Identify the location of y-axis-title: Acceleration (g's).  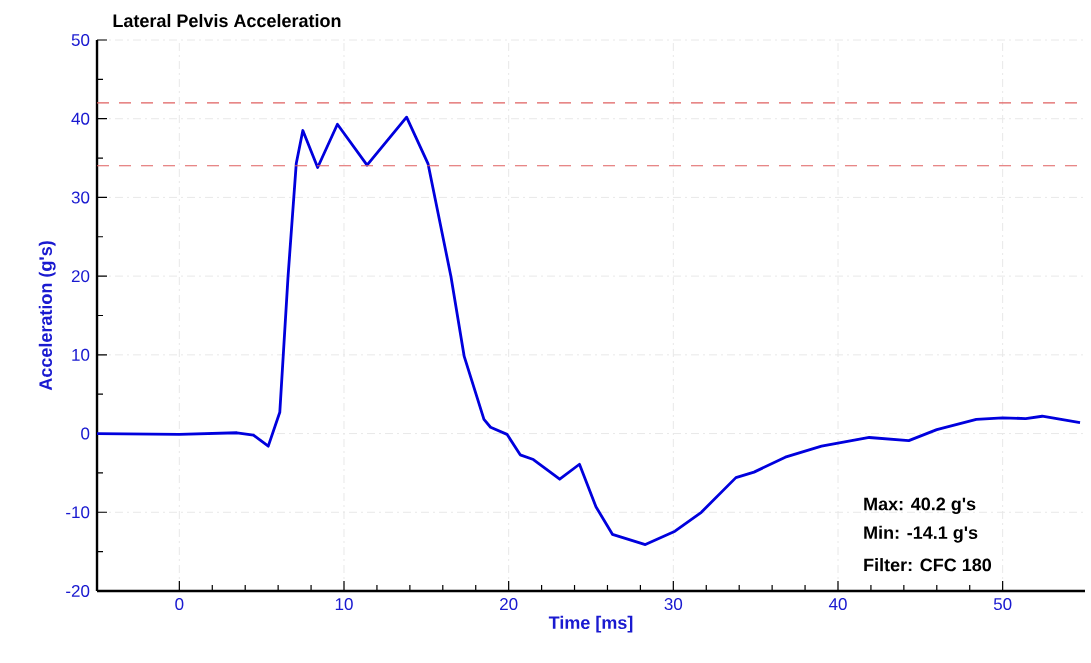
(47, 316).